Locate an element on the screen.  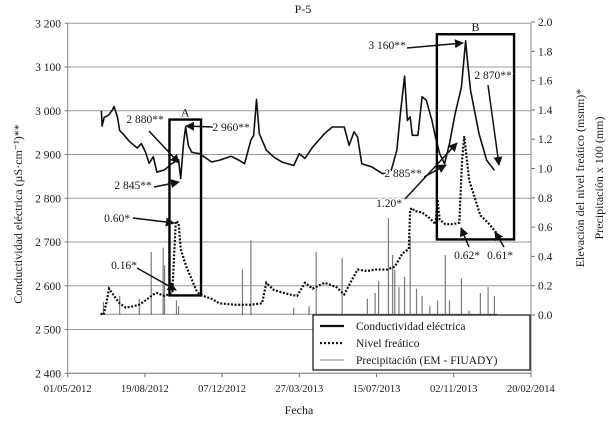
x-tick-label: 02/11/2013 is located at coordinates (453, 389).